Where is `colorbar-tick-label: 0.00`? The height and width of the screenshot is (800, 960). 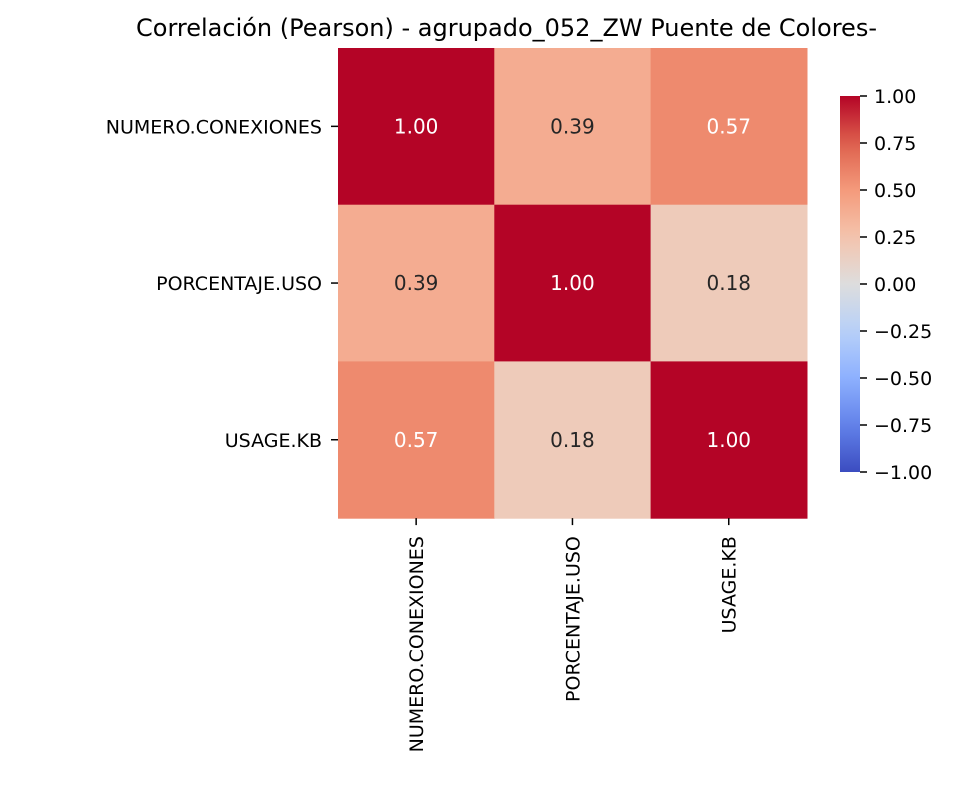 colorbar-tick-label: 0.00 is located at coordinates (895, 285).